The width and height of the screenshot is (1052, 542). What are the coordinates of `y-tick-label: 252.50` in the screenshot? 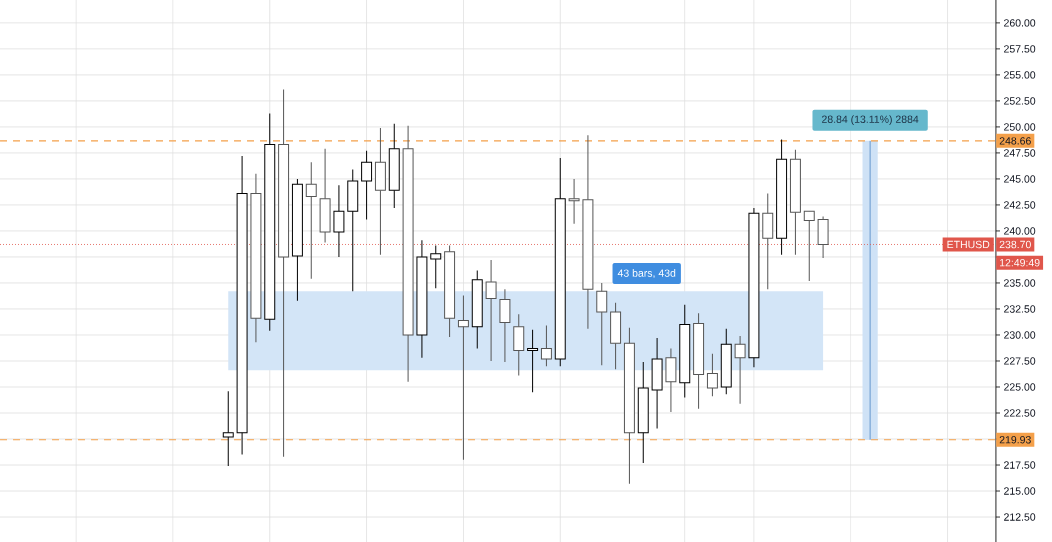 It's located at (1020, 101).